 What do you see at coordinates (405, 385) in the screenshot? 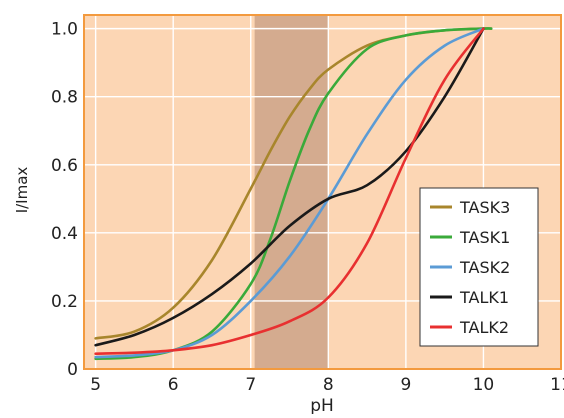
I see `x-tick-label: 9` at bounding box center [405, 385].